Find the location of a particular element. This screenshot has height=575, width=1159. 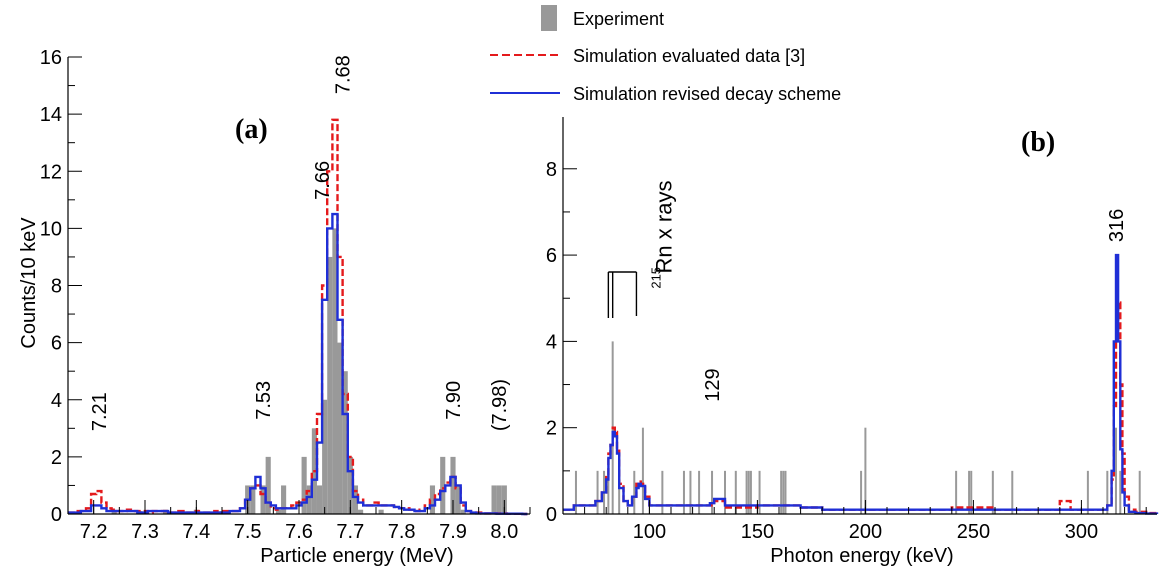

x-tick-label: 8.0 is located at coordinates (504, 532).